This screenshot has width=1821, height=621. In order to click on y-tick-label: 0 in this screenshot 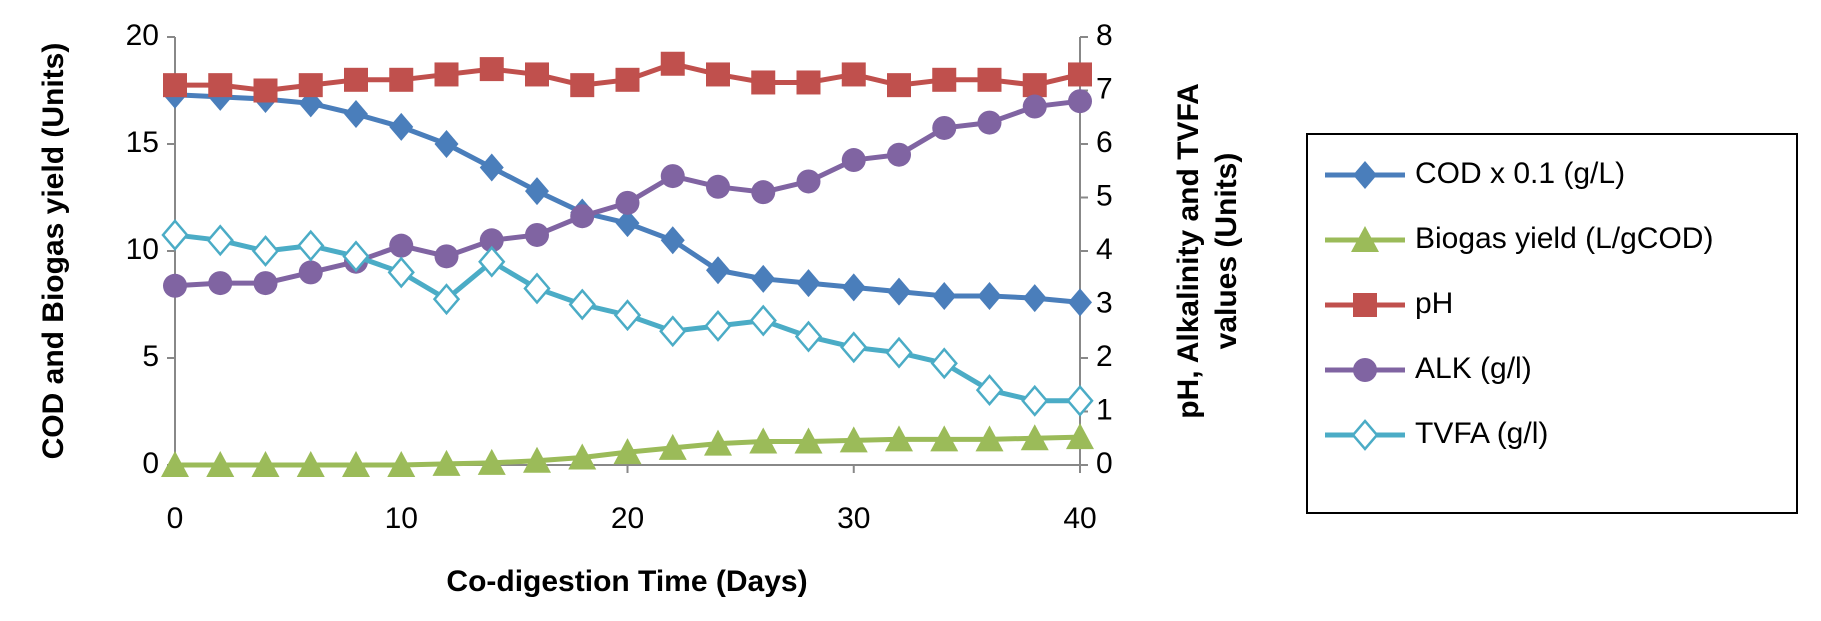, I will do `click(150, 463)`.